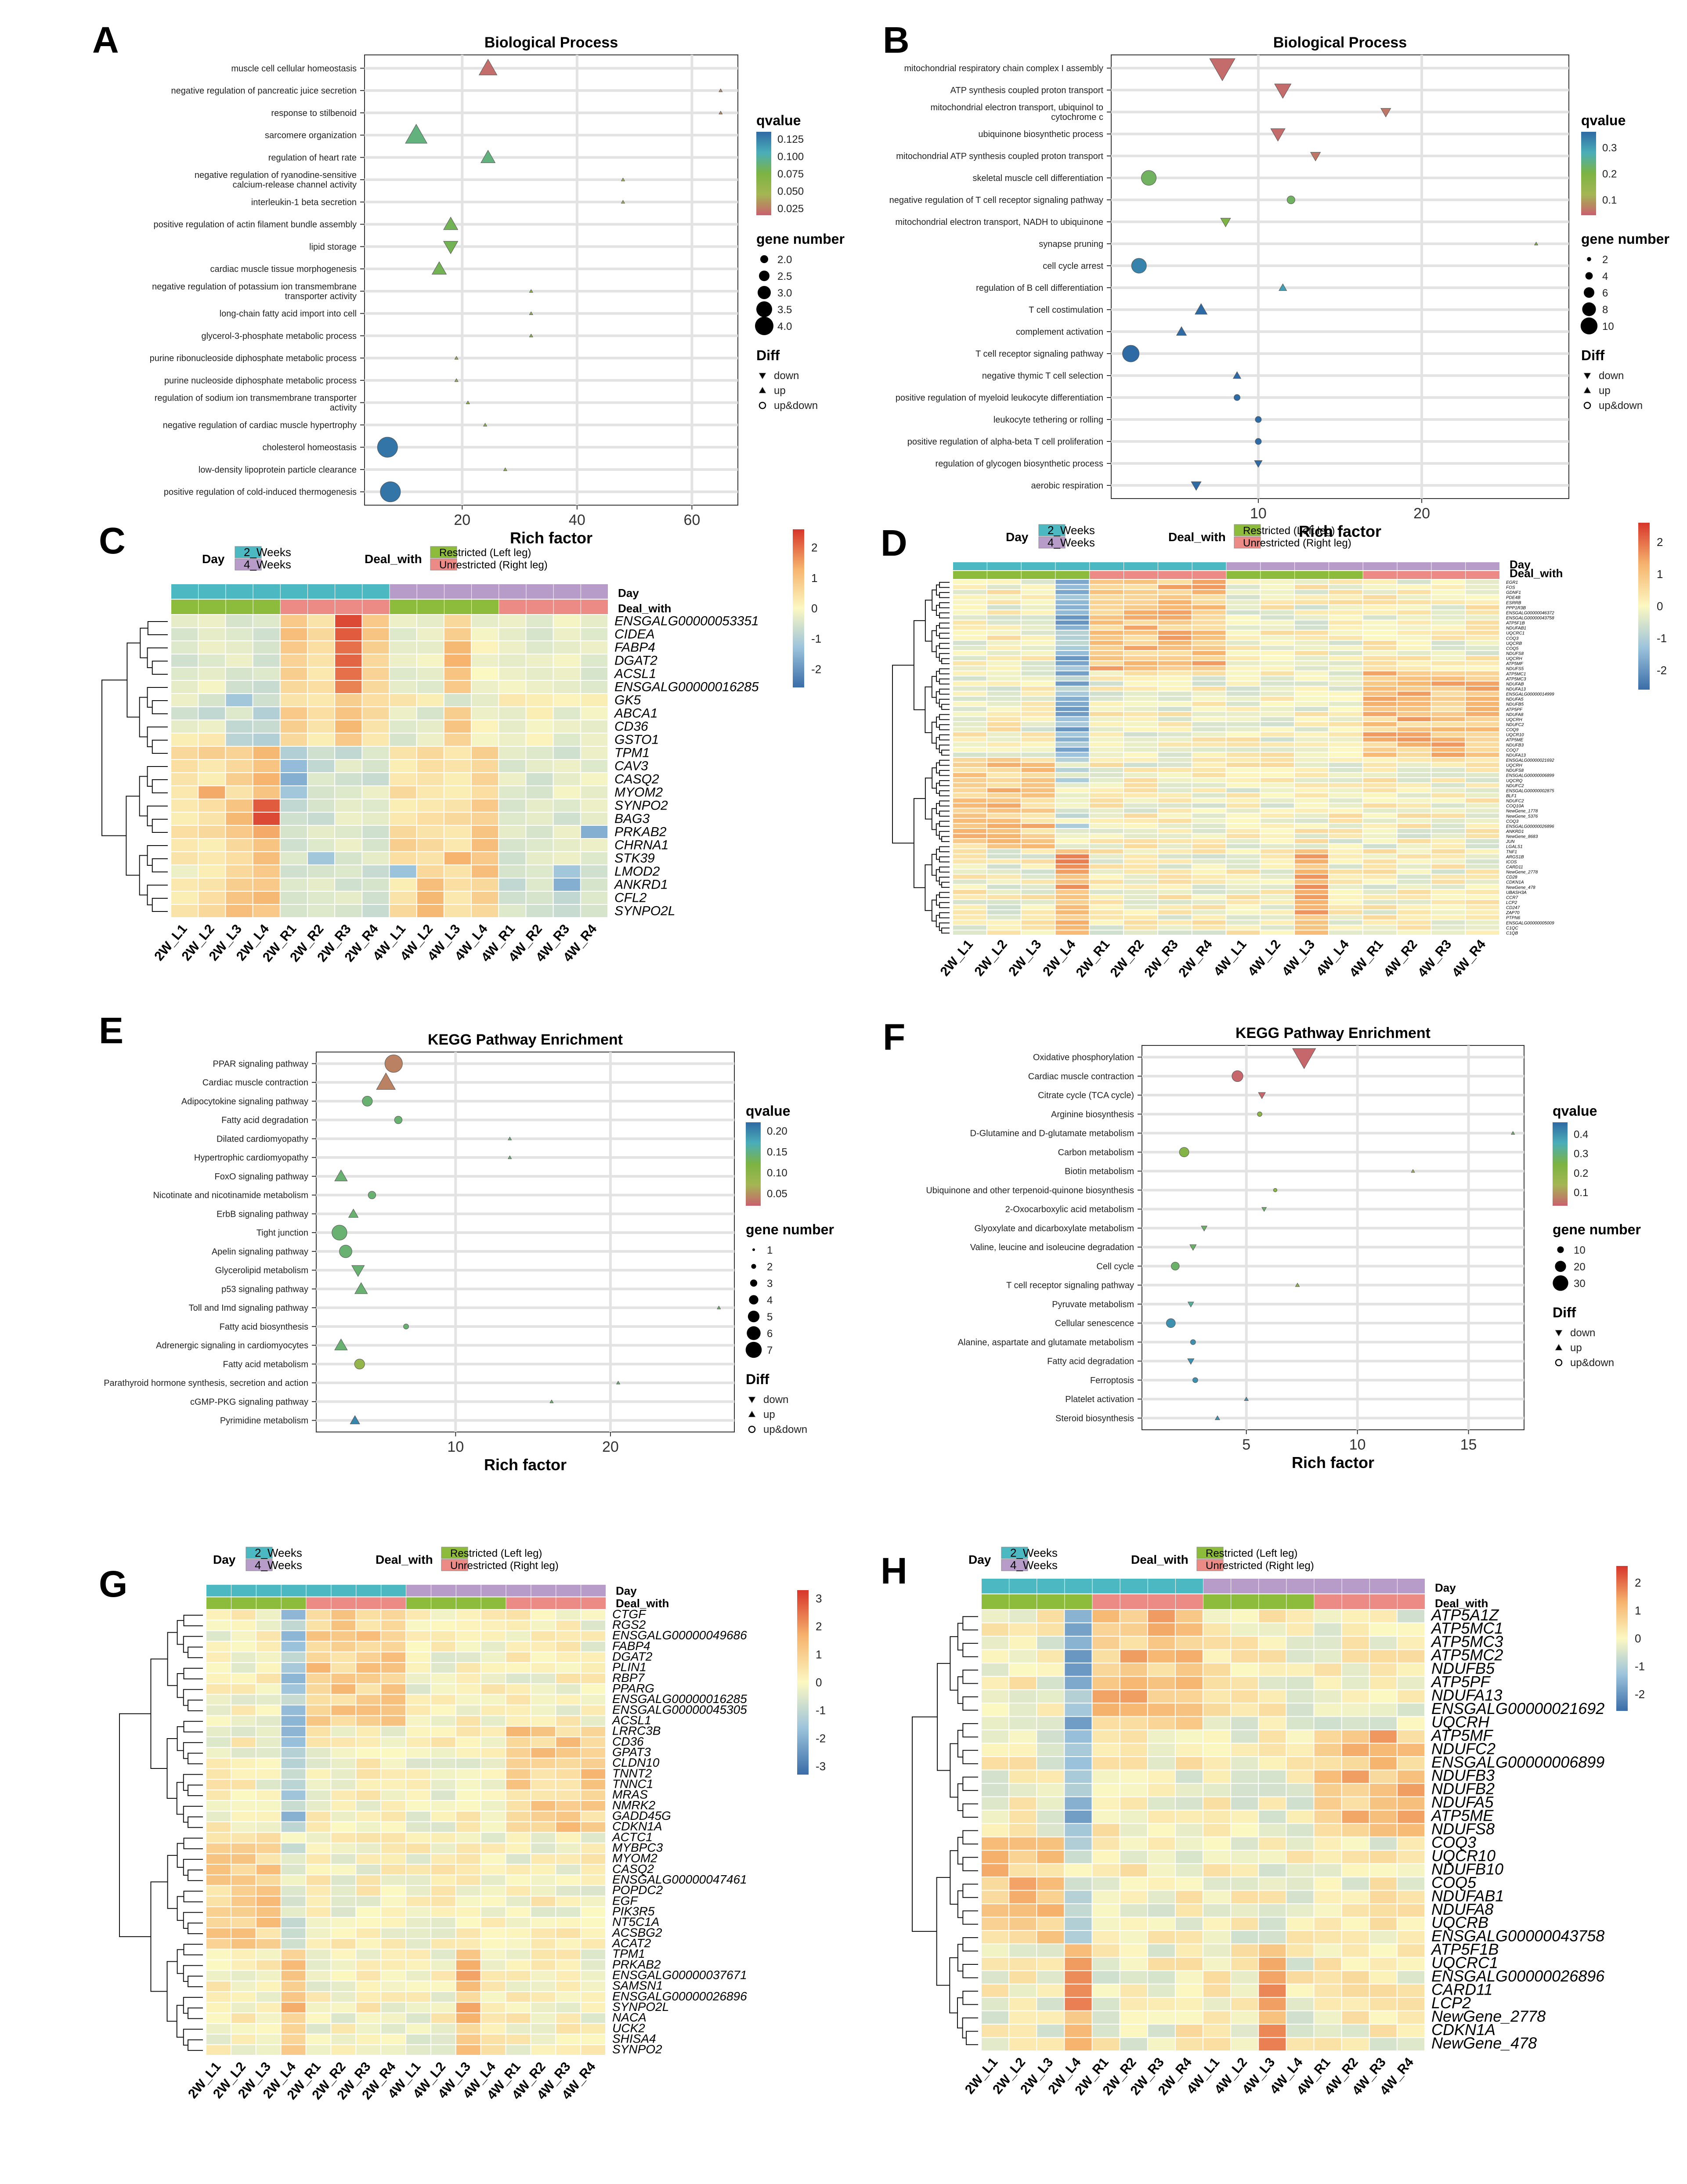  What do you see at coordinates (267, 552) in the screenshot?
I see `day-legend-label: 2_Weeks` at bounding box center [267, 552].